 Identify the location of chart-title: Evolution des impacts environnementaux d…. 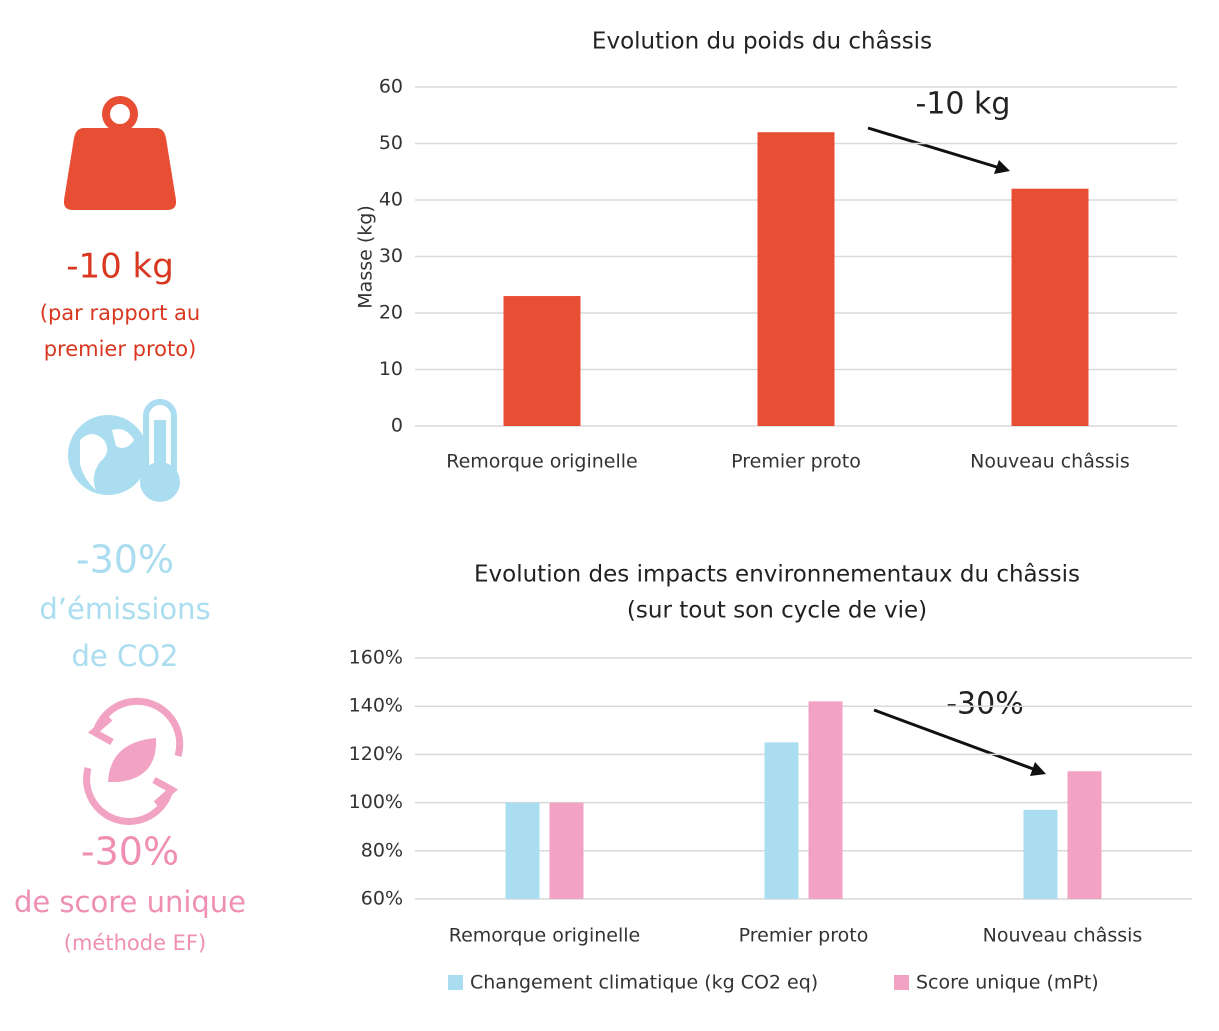
(777, 575).